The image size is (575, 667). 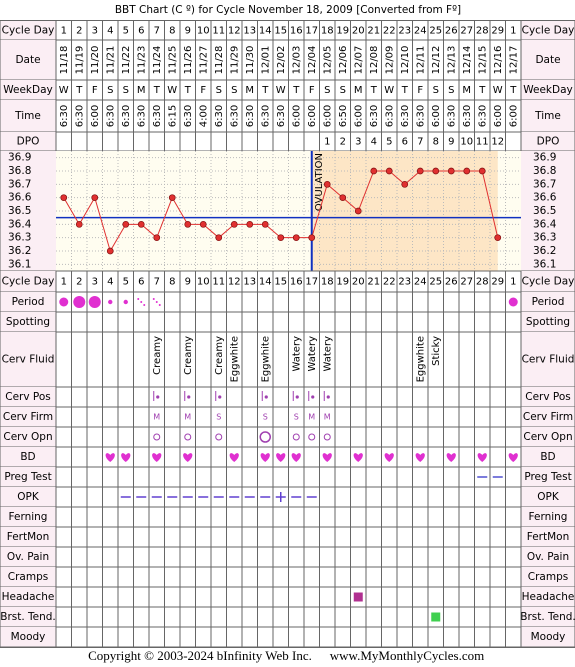 What do you see at coordinates (311, 282) in the screenshot?
I see `cycle-day: 17` at bounding box center [311, 282].